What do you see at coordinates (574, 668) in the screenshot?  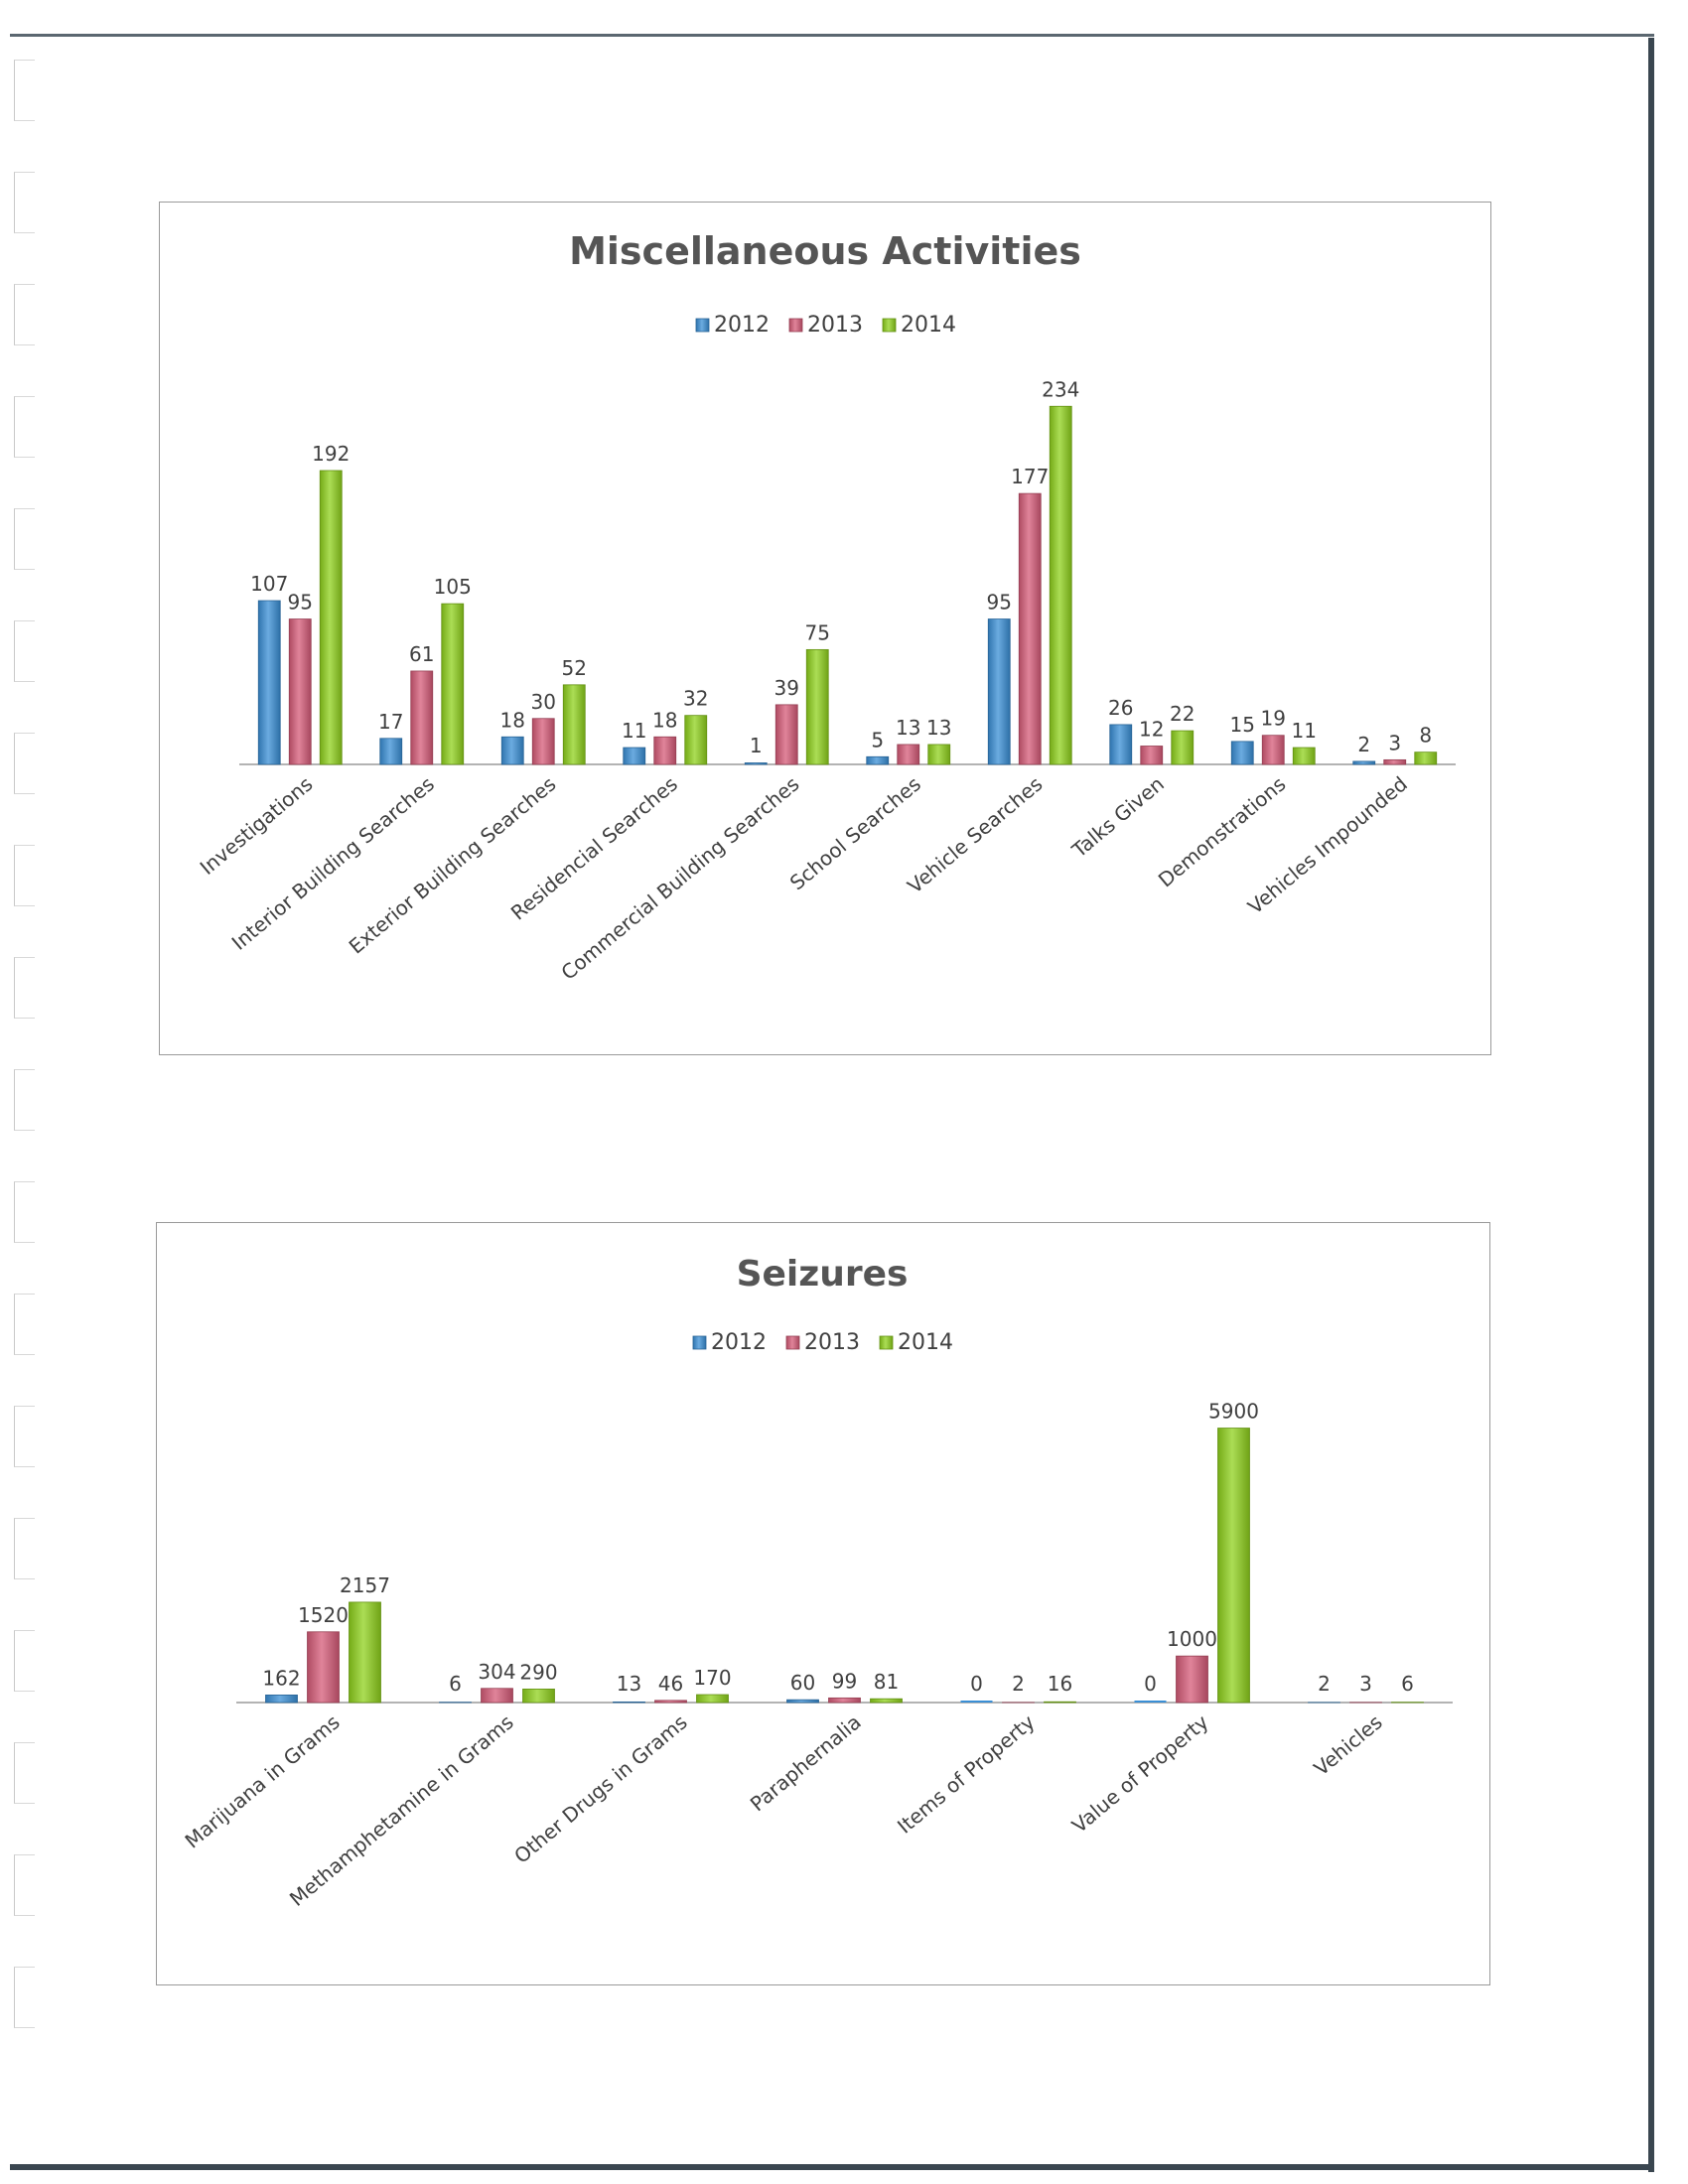 I see `data-label-2014-2: 52` at bounding box center [574, 668].